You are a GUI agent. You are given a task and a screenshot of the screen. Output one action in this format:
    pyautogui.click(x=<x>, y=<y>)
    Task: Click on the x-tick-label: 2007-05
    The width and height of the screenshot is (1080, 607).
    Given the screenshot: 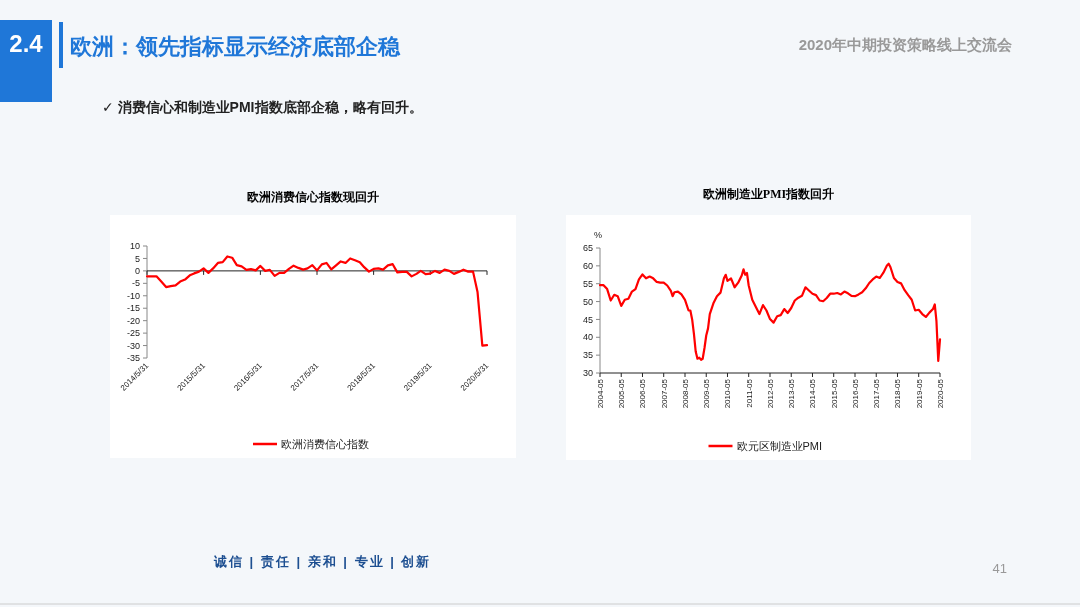 What is the action you would take?
    pyautogui.click(x=664, y=393)
    